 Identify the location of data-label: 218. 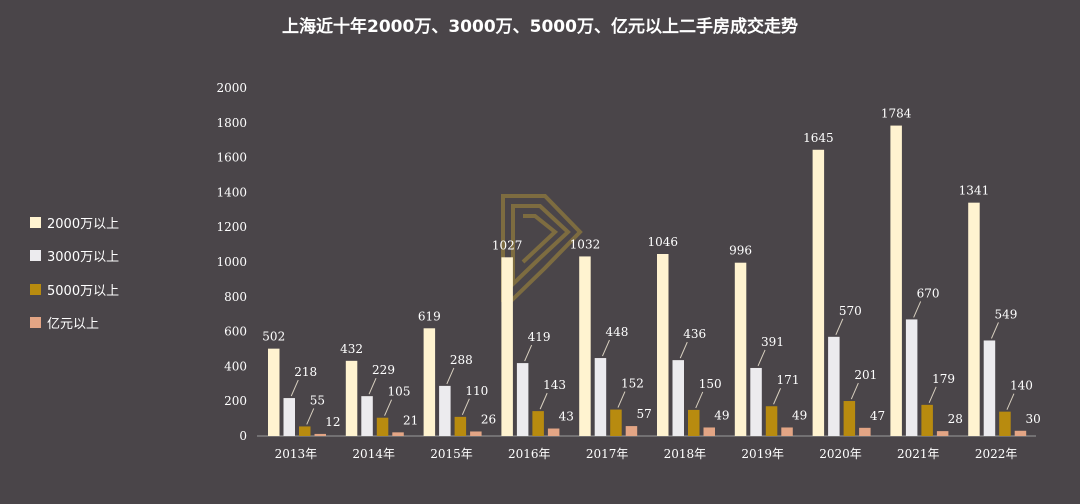
(305, 372).